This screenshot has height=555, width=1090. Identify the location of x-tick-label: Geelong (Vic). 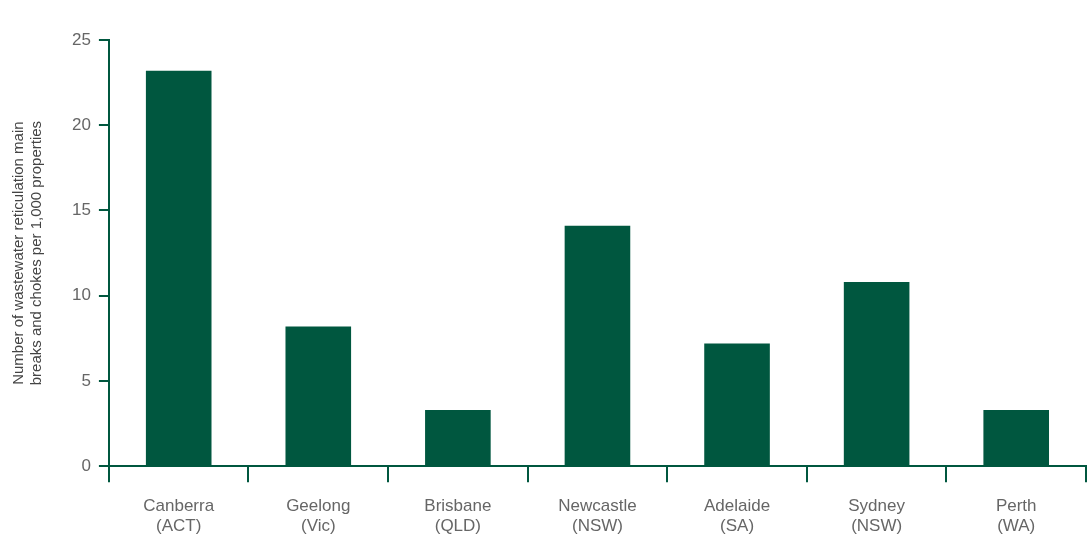
(318, 516).